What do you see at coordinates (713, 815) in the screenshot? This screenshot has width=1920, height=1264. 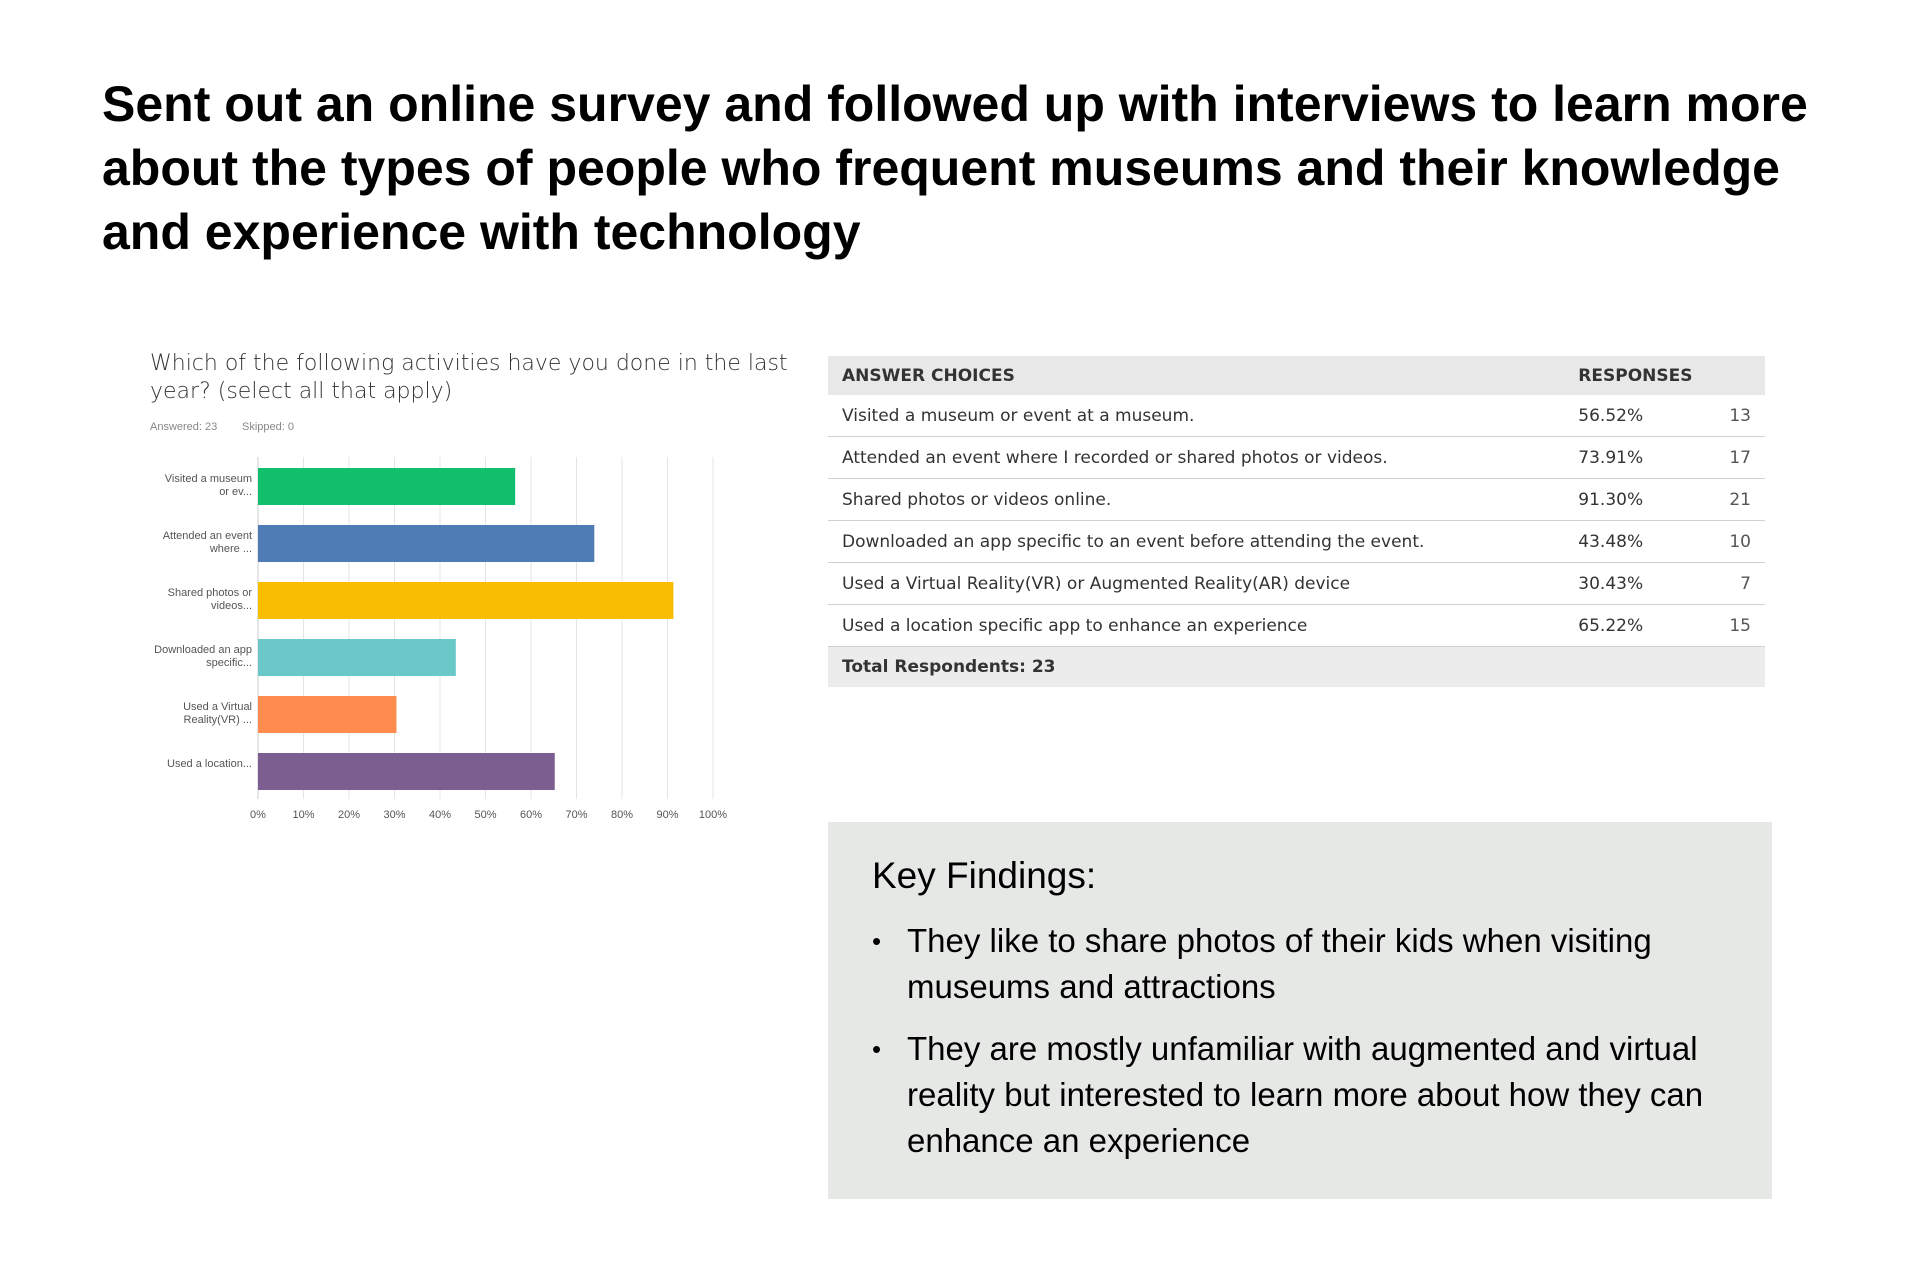 I see `x-tick-label: 100%` at bounding box center [713, 815].